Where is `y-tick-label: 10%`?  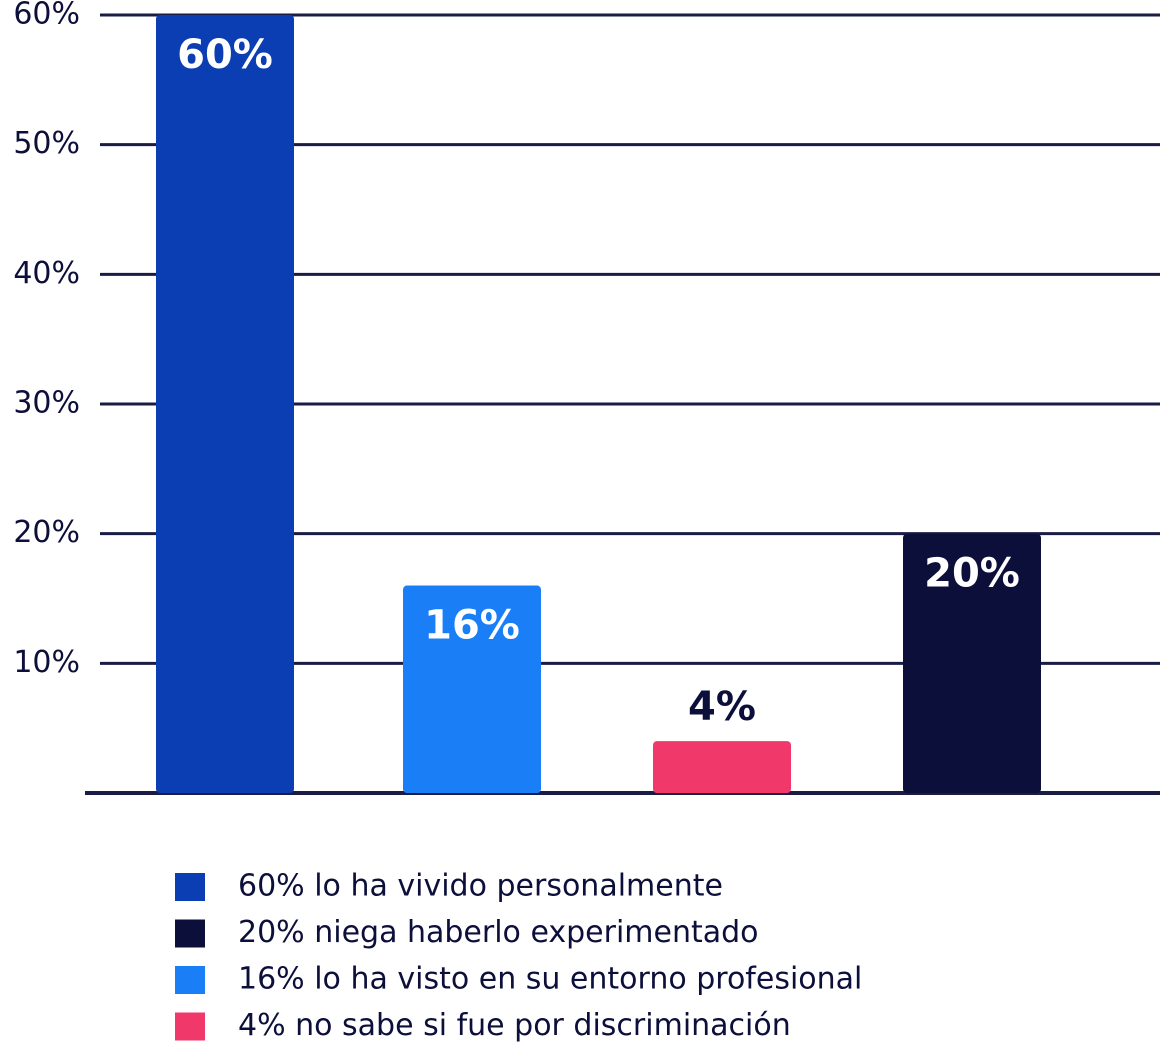 y-tick-label: 10% is located at coordinates (46, 662).